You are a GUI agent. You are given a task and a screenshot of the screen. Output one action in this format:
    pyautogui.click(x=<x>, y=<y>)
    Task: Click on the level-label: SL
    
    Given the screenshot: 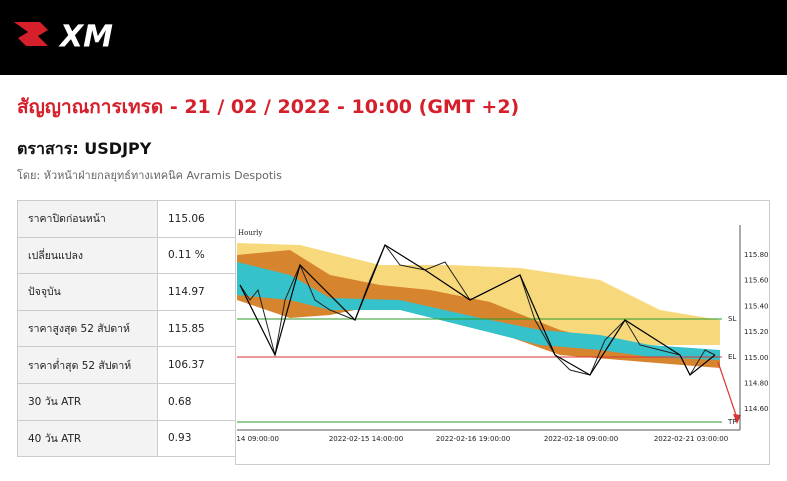 What is the action you would take?
    pyautogui.click(x=732, y=319)
    